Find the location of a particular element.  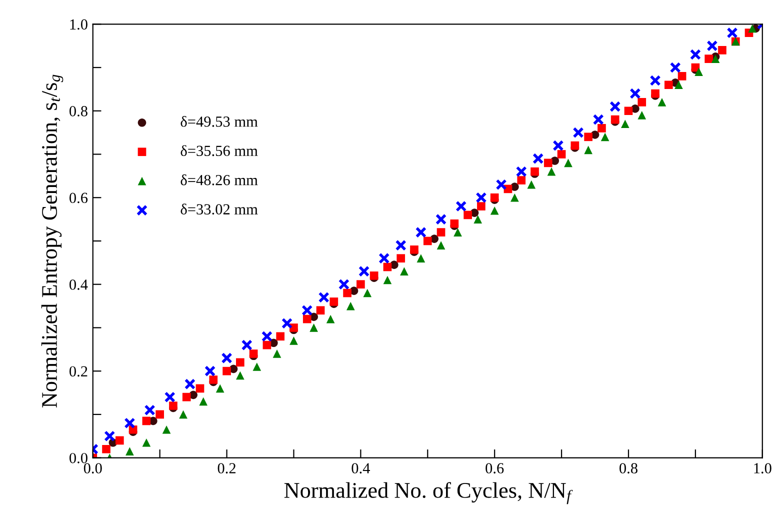

y-axis-title: Normalized Entropy Generation, s$_{t}$/s$_{g}$ is located at coordinates (52, 241).